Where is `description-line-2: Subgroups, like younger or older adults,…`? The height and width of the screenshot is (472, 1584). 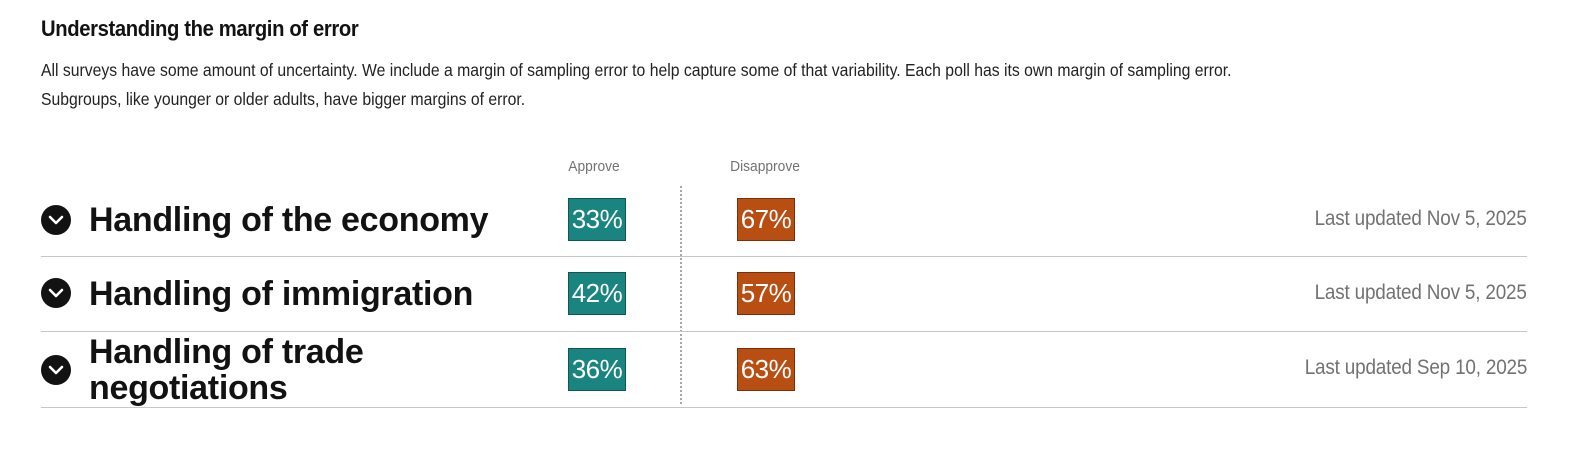
description-line-2: Subgroups, like younger or older adults,… is located at coordinates (283, 99).